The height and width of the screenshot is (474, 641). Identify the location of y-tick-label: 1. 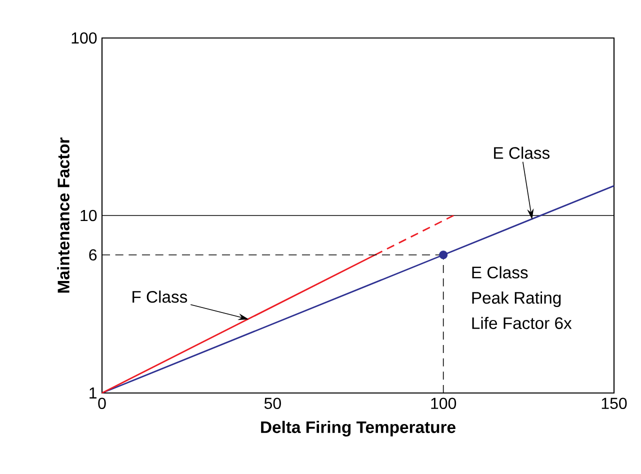
(93, 393).